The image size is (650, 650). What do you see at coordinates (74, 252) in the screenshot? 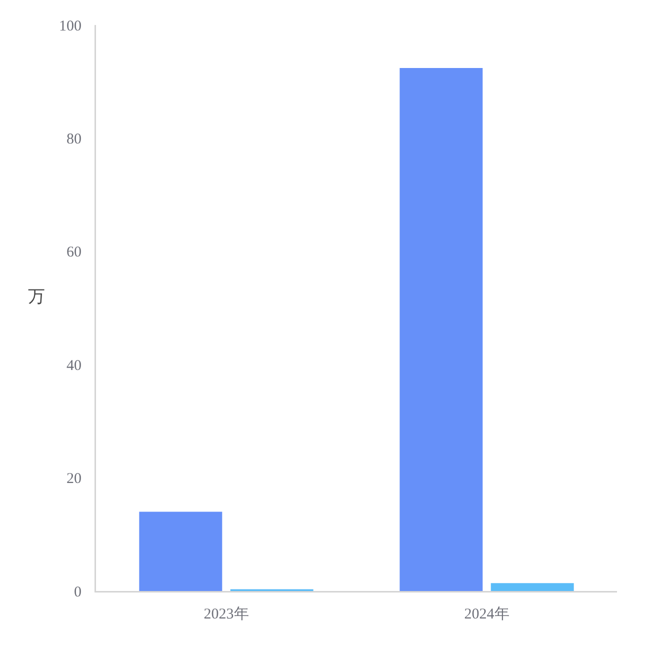
I see `y-tick-label: 60` at bounding box center [74, 252].